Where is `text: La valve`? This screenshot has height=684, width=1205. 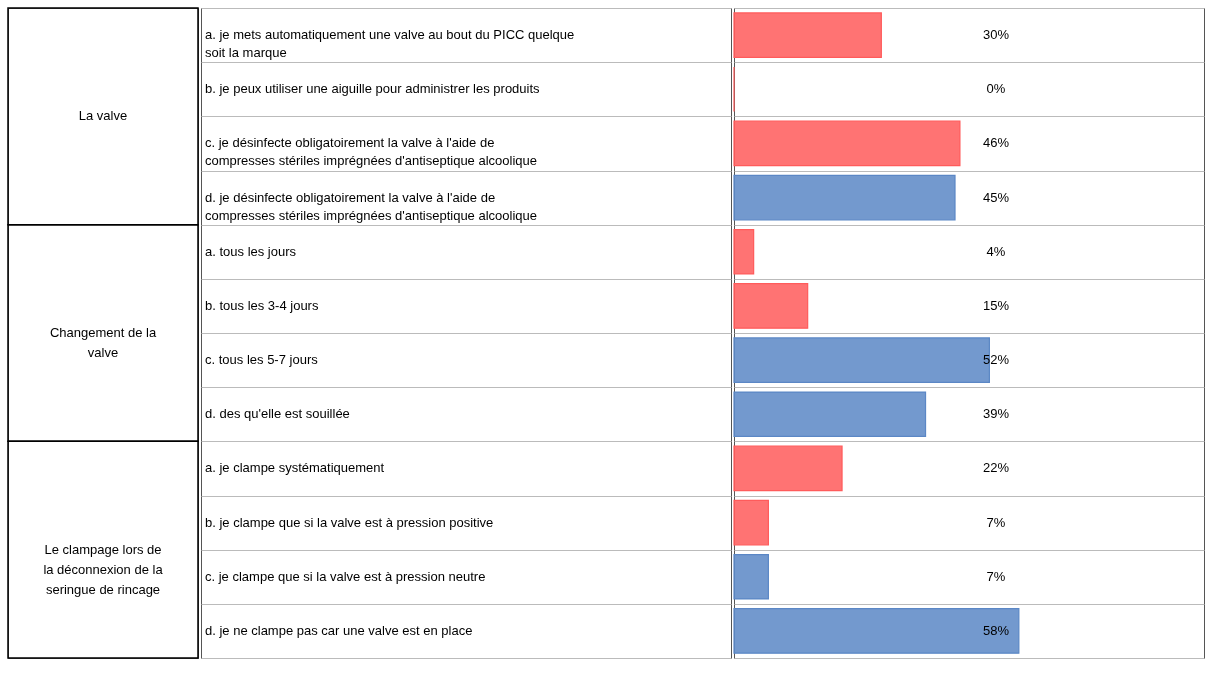
text: La valve is located at coordinates (103, 116).